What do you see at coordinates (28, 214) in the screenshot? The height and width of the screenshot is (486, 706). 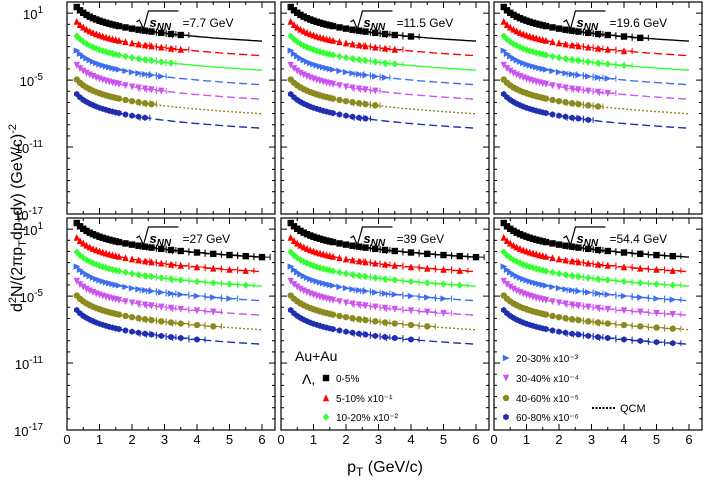 I see `y-tick-label: 10-17` at bounding box center [28, 214].